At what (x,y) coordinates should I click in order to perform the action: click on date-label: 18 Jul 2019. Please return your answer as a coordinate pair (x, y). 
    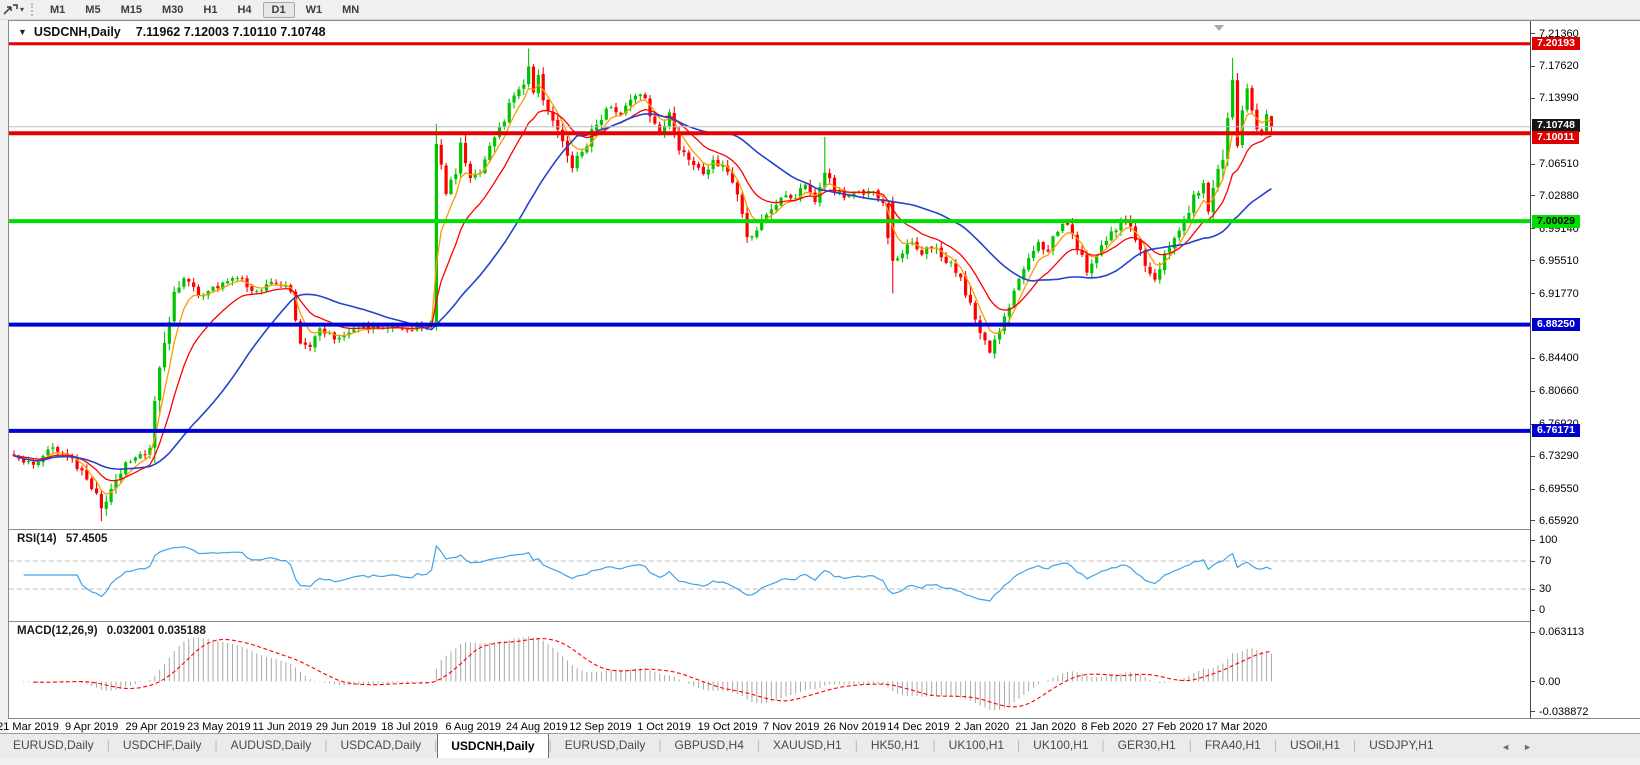
    Looking at the image, I should click on (410, 727).